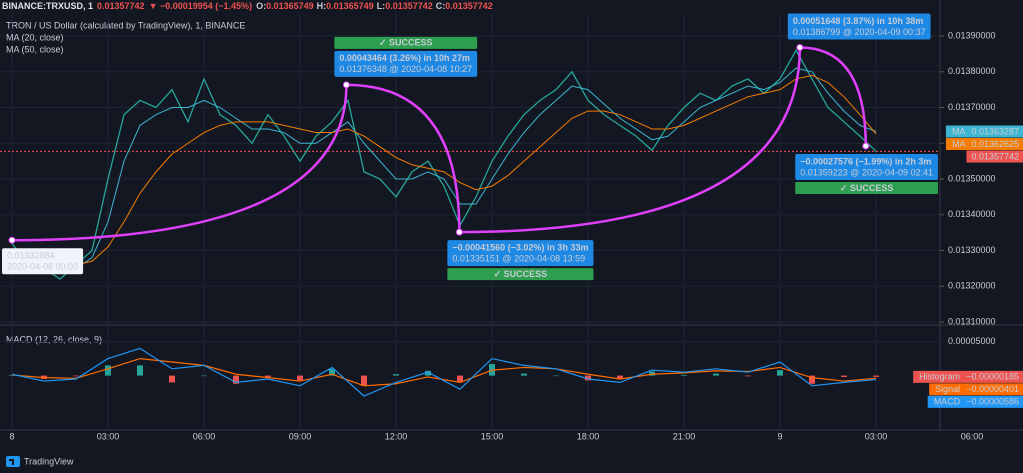 The width and height of the screenshot is (1023, 473). I want to click on success-text: ✓ SUCCESS, so click(867, 188).